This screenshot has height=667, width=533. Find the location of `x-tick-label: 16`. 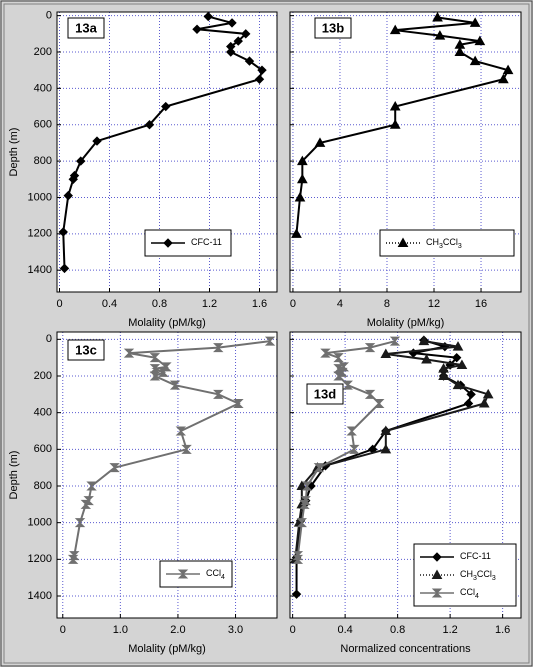

x-tick-label: 16 is located at coordinates (481, 304).